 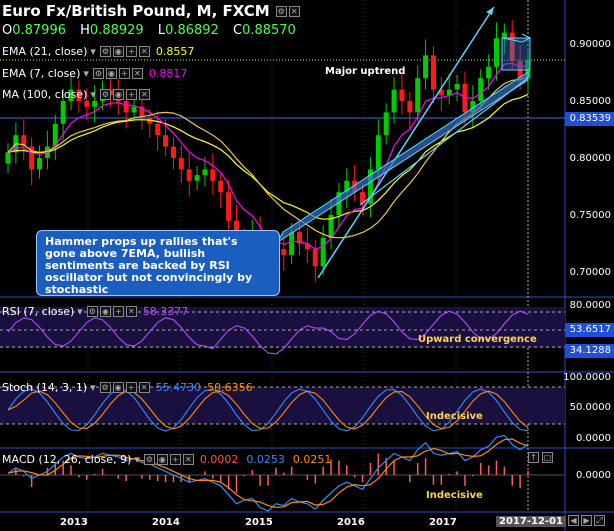 I want to click on high-value: 0.88929, so click(x=116, y=30).